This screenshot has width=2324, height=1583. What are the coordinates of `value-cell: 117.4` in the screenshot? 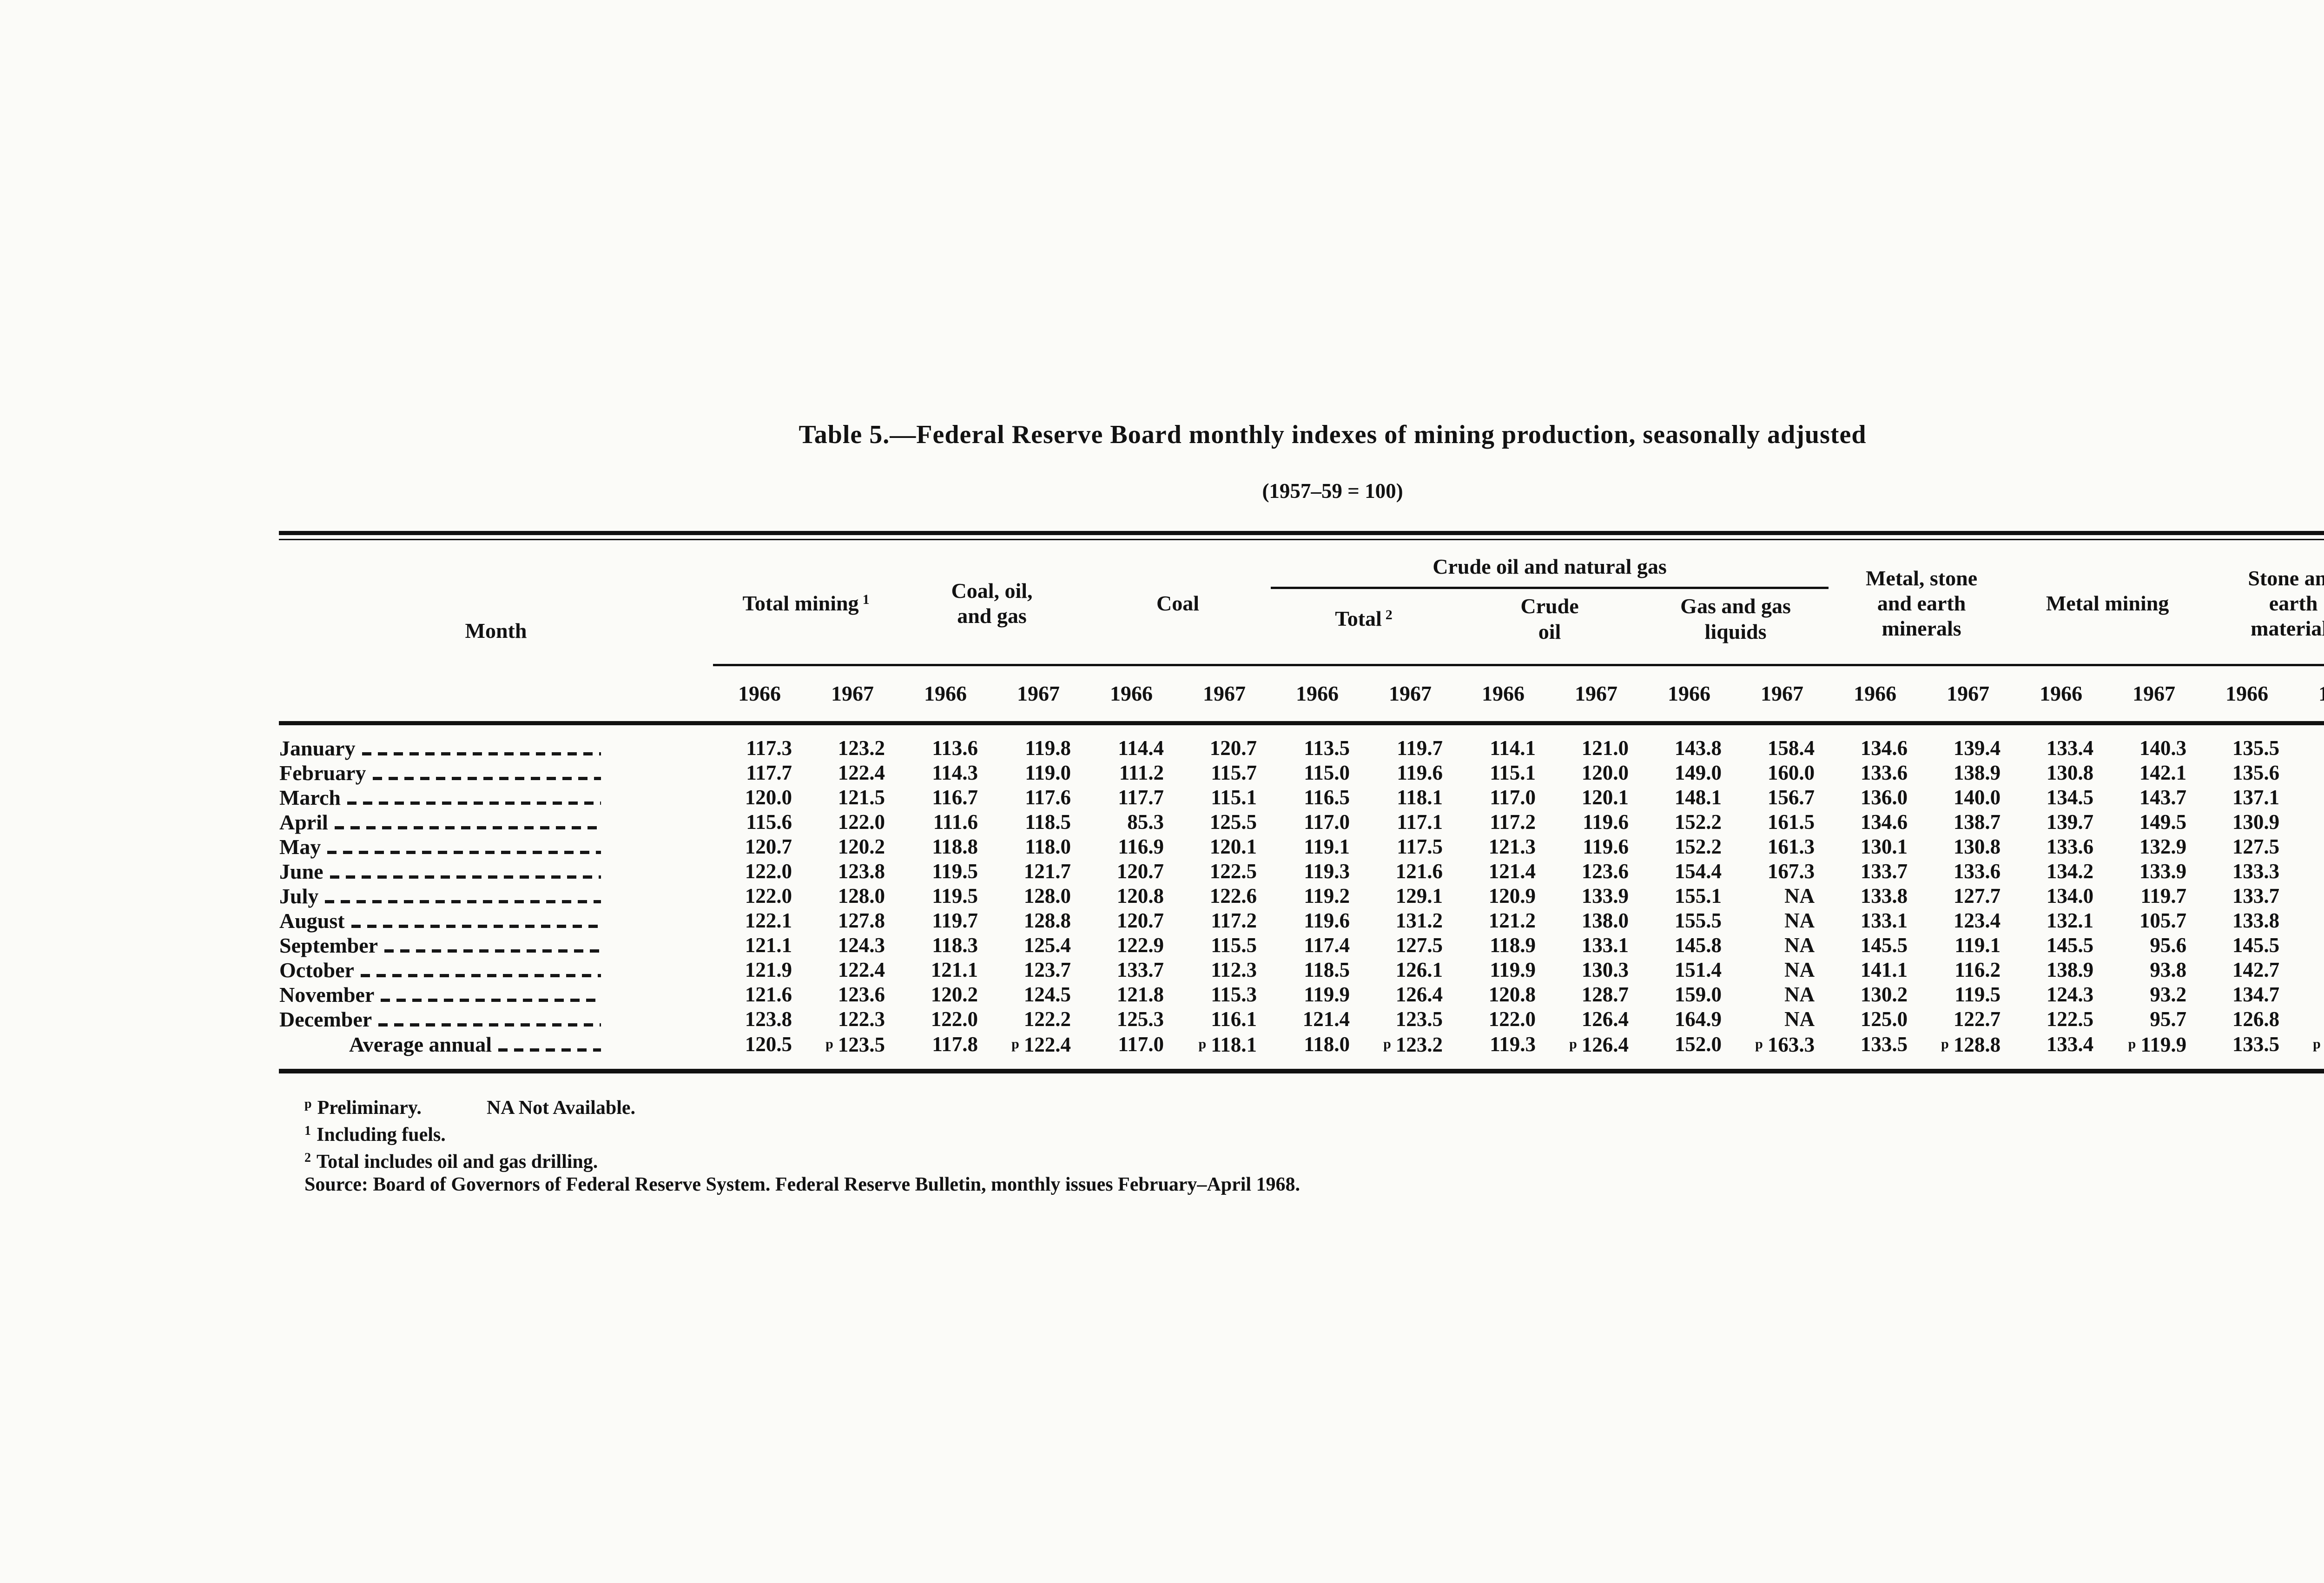 It's located at (1327, 945).